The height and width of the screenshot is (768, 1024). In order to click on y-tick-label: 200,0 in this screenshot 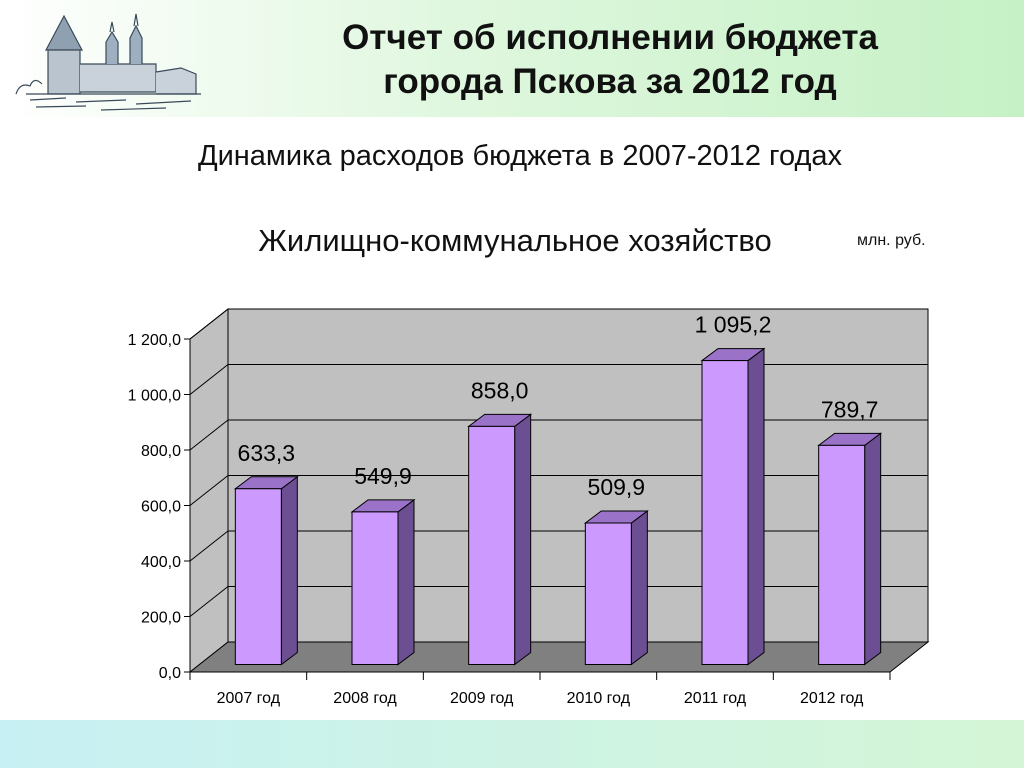, I will do `click(161, 618)`.